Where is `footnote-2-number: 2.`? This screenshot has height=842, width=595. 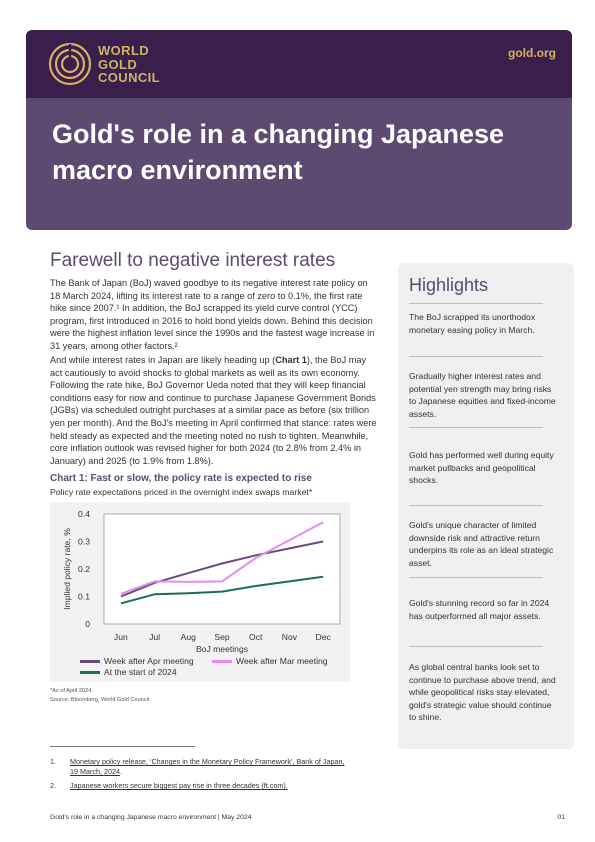 footnote-2-number: 2. is located at coordinates (53, 785).